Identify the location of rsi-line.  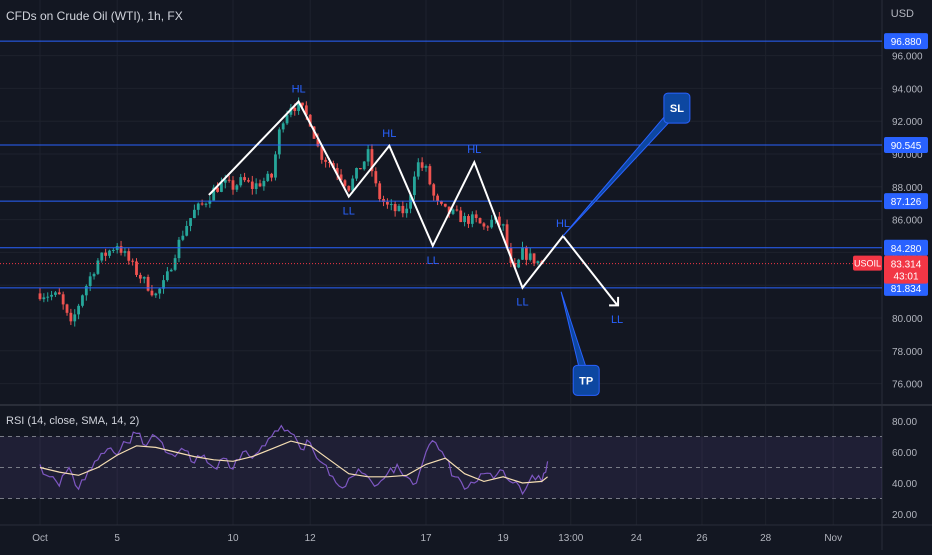
(294, 460).